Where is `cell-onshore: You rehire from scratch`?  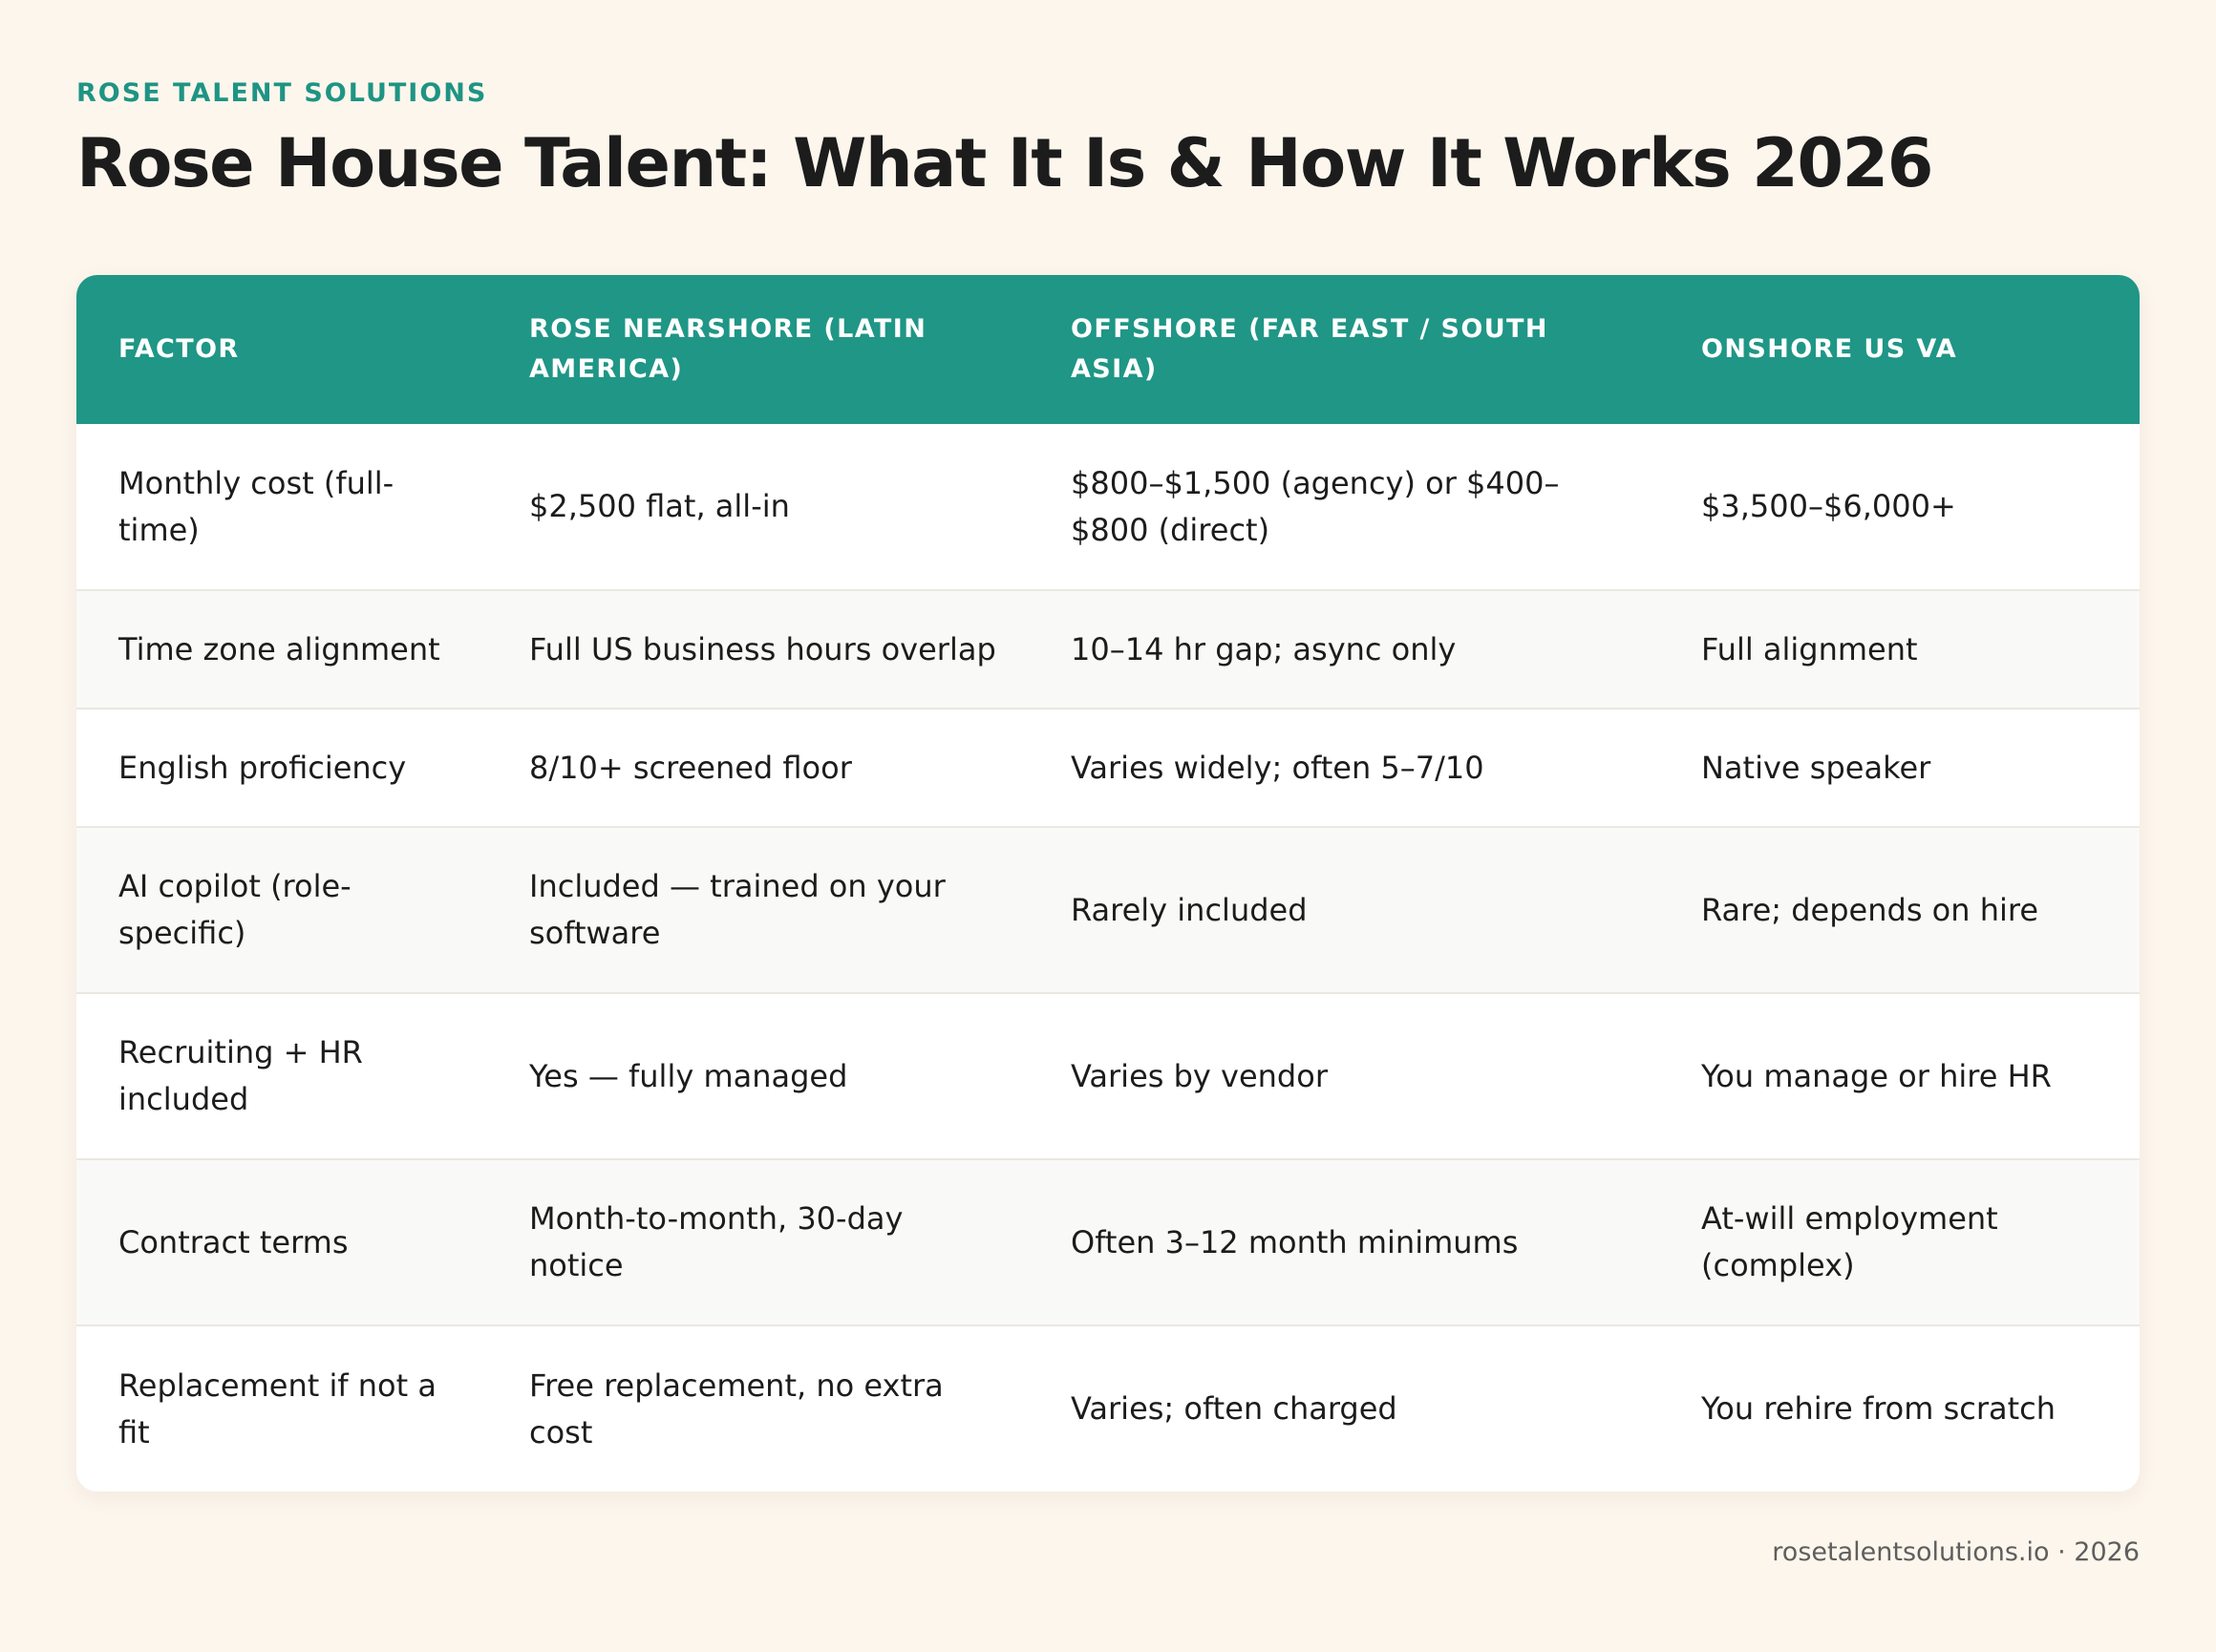
cell-onshore: You rehire from scratch is located at coordinates (1879, 1408).